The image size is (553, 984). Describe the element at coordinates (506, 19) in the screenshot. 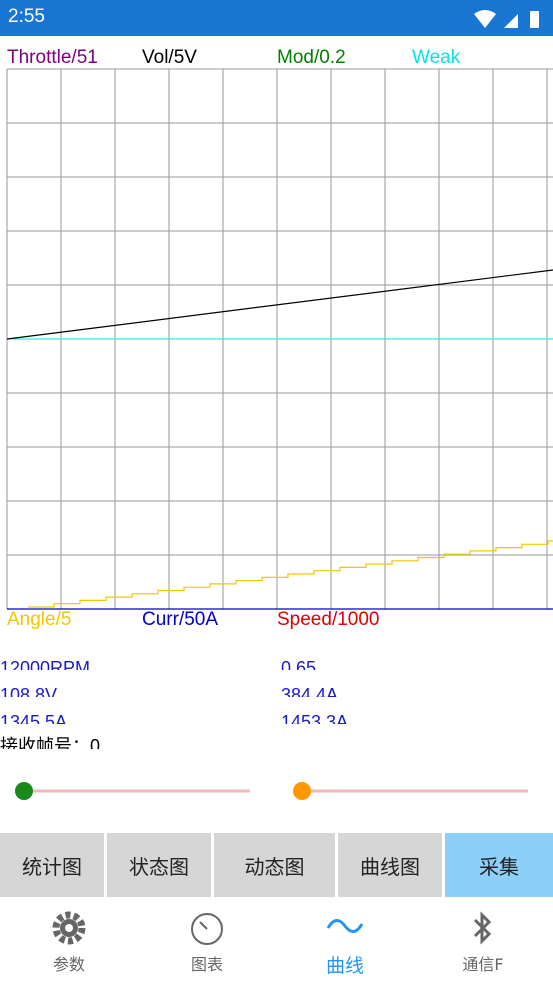

I see `status-icons` at that location.